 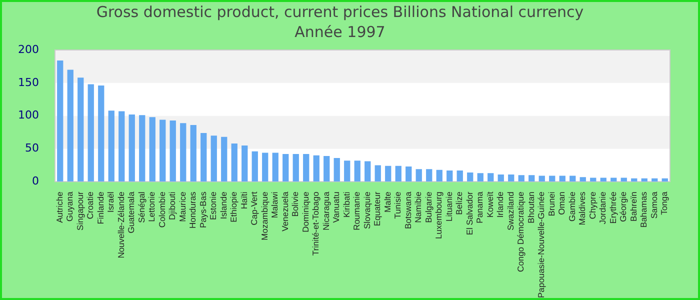 What do you see at coordinates (285, 211) in the screenshot?
I see `x-tick-label: Venezuela` at bounding box center [285, 211].